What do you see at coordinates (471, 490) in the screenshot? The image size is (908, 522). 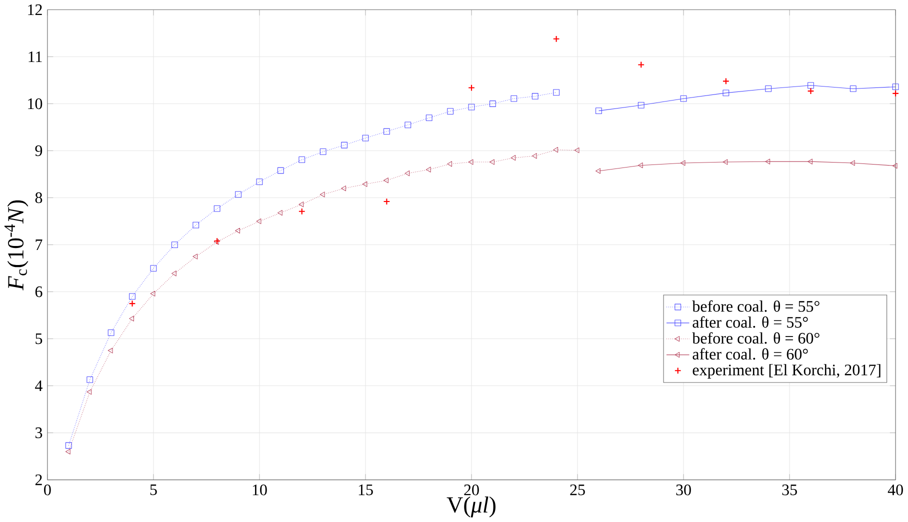 I see `x-tick-label: 20` at bounding box center [471, 490].